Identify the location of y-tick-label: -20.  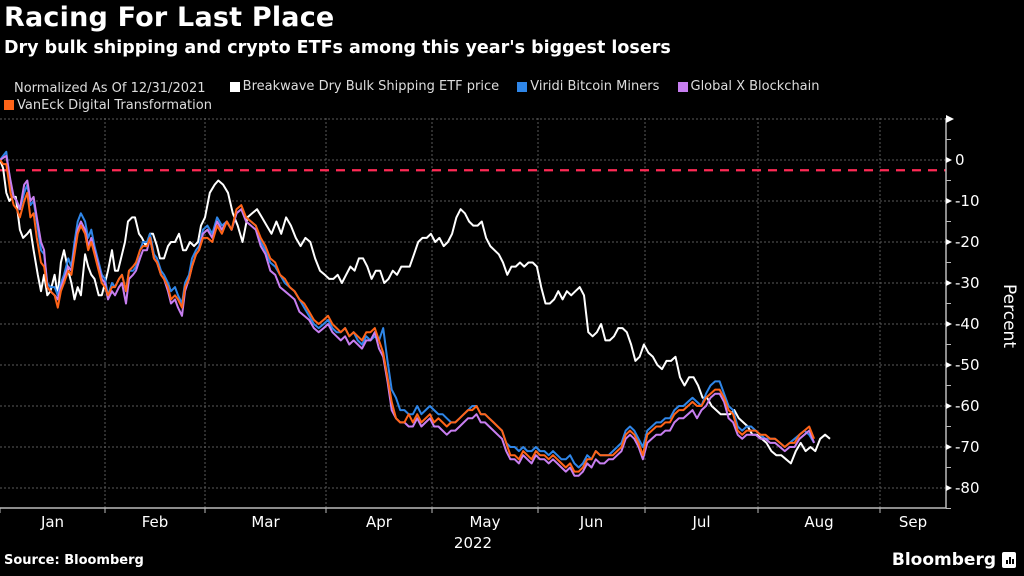
(967, 242).